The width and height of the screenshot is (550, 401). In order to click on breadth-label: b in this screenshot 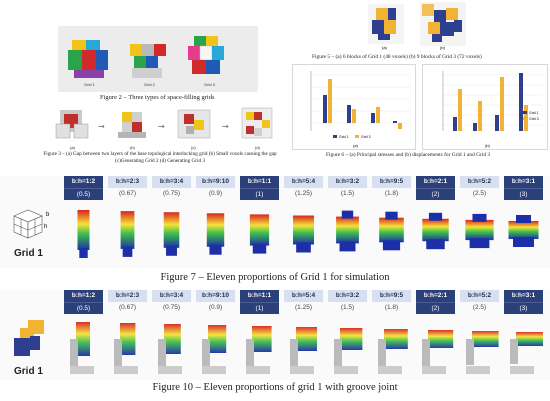, I will do `click(48, 215)`.